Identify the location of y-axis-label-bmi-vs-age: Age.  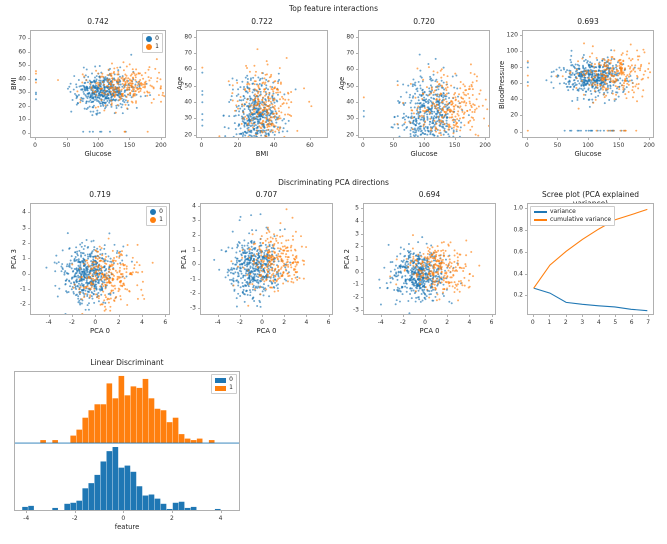
(180, 83).